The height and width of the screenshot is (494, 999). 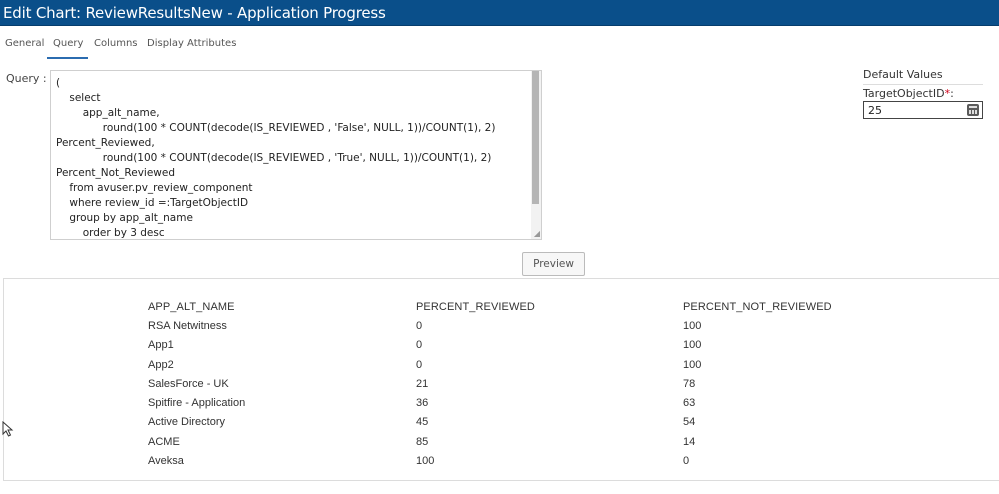 I want to click on query-scrollbar-thumb, so click(x=535, y=137).